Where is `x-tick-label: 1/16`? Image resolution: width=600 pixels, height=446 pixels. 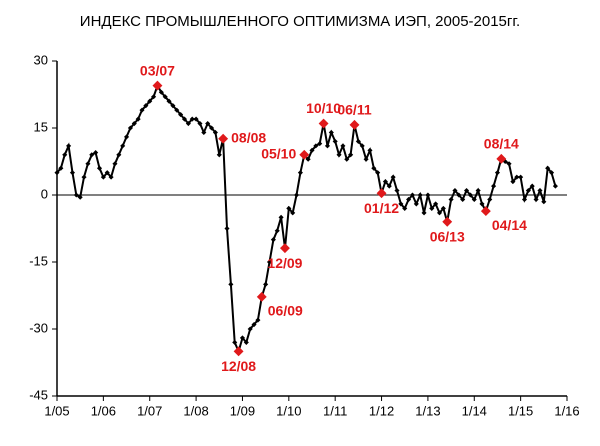 x-tick-label: 1/16 is located at coordinates (566, 410).